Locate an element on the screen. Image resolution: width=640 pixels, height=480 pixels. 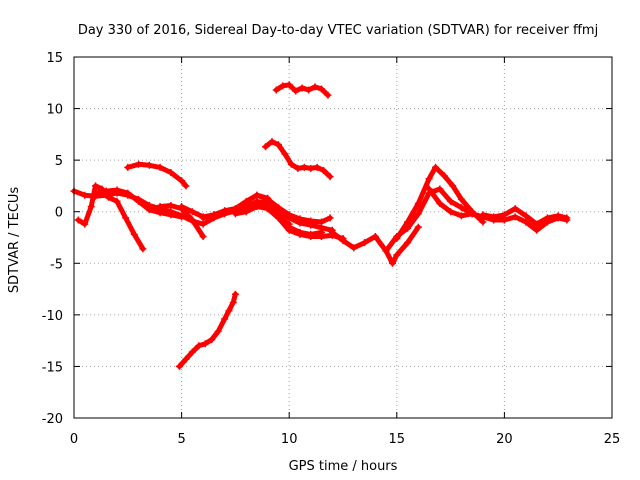
x-tick-label: 25 is located at coordinates (612, 439).